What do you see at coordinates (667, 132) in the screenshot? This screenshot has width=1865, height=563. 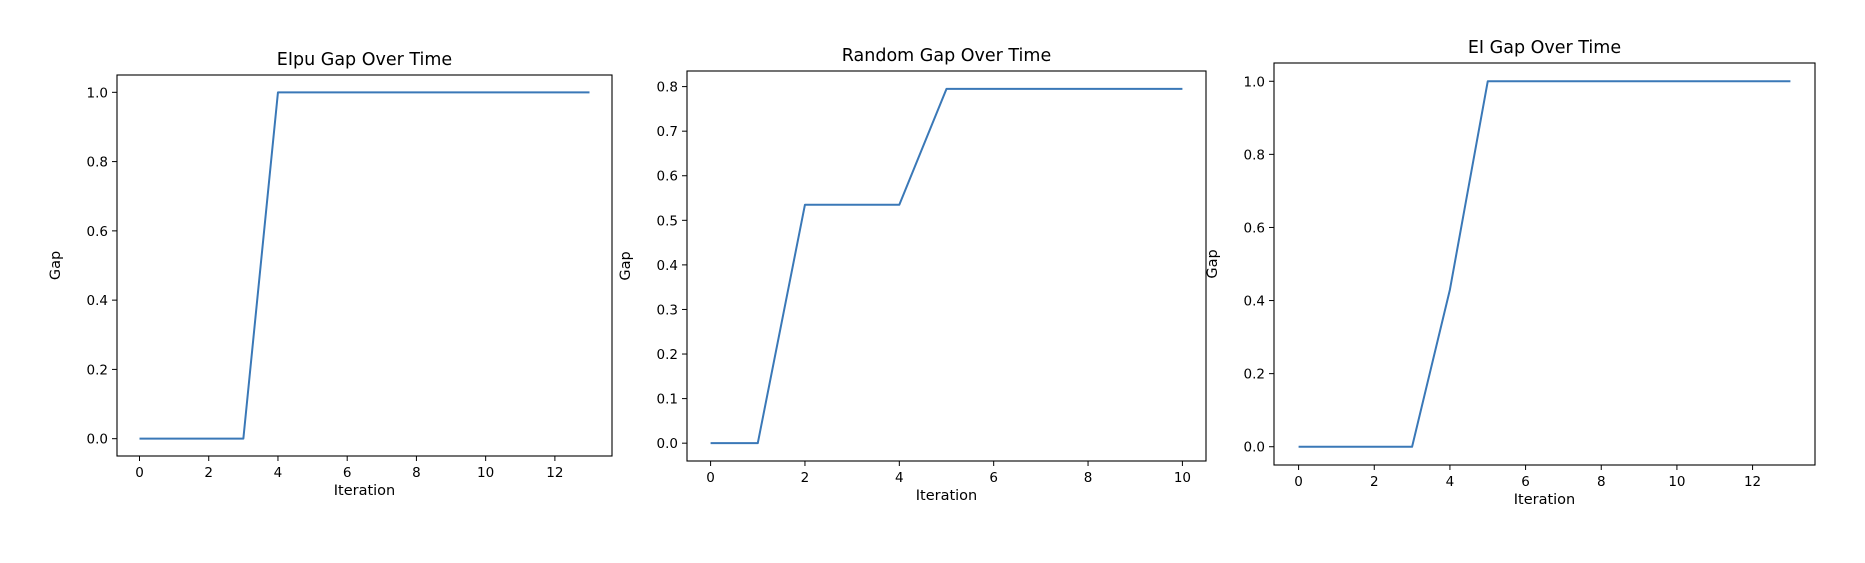 I see `y-tick-label: 0.7` at bounding box center [667, 132].